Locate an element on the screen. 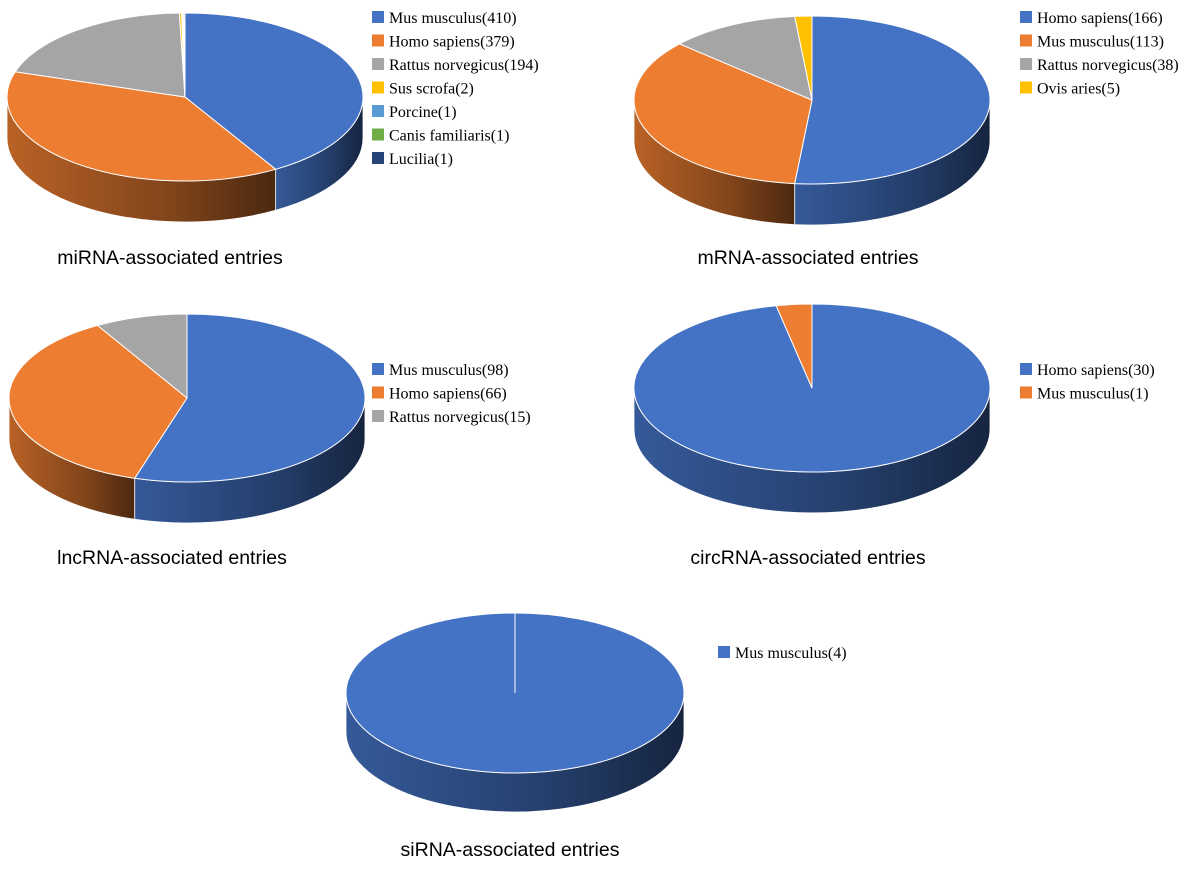 The image size is (1196, 886). legend-label-porcine: Porcine(1) is located at coordinates (423, 112).